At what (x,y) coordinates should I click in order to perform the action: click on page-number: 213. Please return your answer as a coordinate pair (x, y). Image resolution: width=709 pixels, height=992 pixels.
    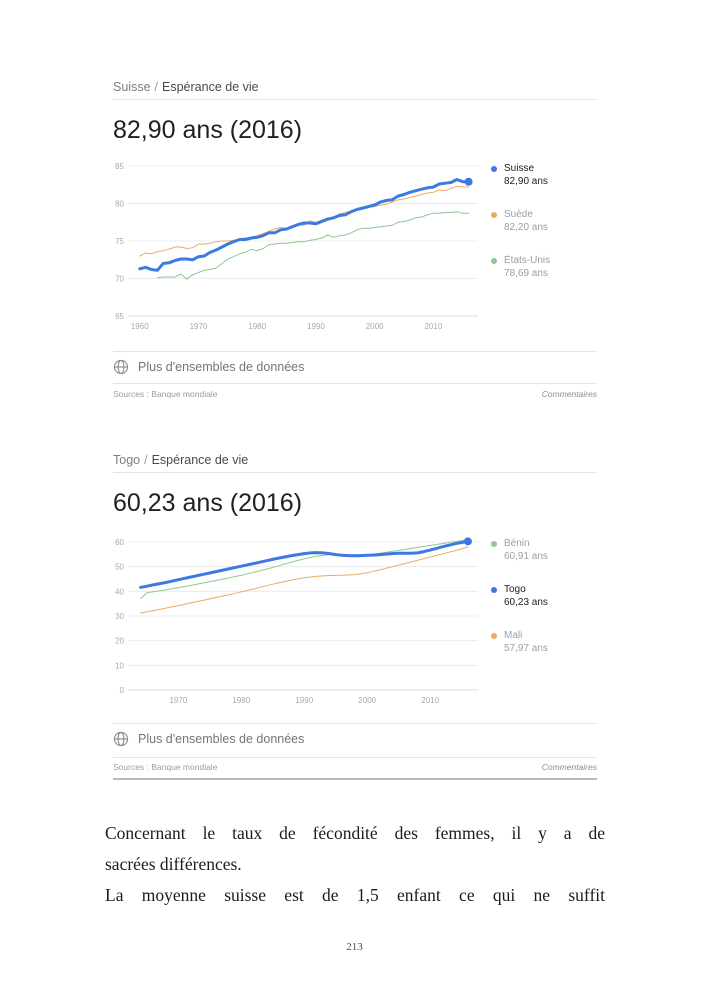
    Looking at the image, I should click on (354, 947).